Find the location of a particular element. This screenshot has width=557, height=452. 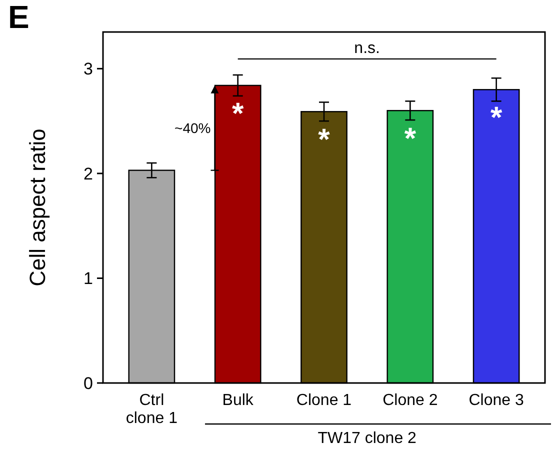

x-tick-label: Ctrl clone 1 is located at coordinates (152, 409).